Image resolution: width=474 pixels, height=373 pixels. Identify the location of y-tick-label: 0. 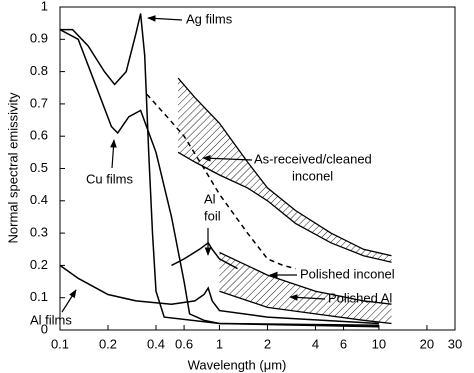
(44, 328).